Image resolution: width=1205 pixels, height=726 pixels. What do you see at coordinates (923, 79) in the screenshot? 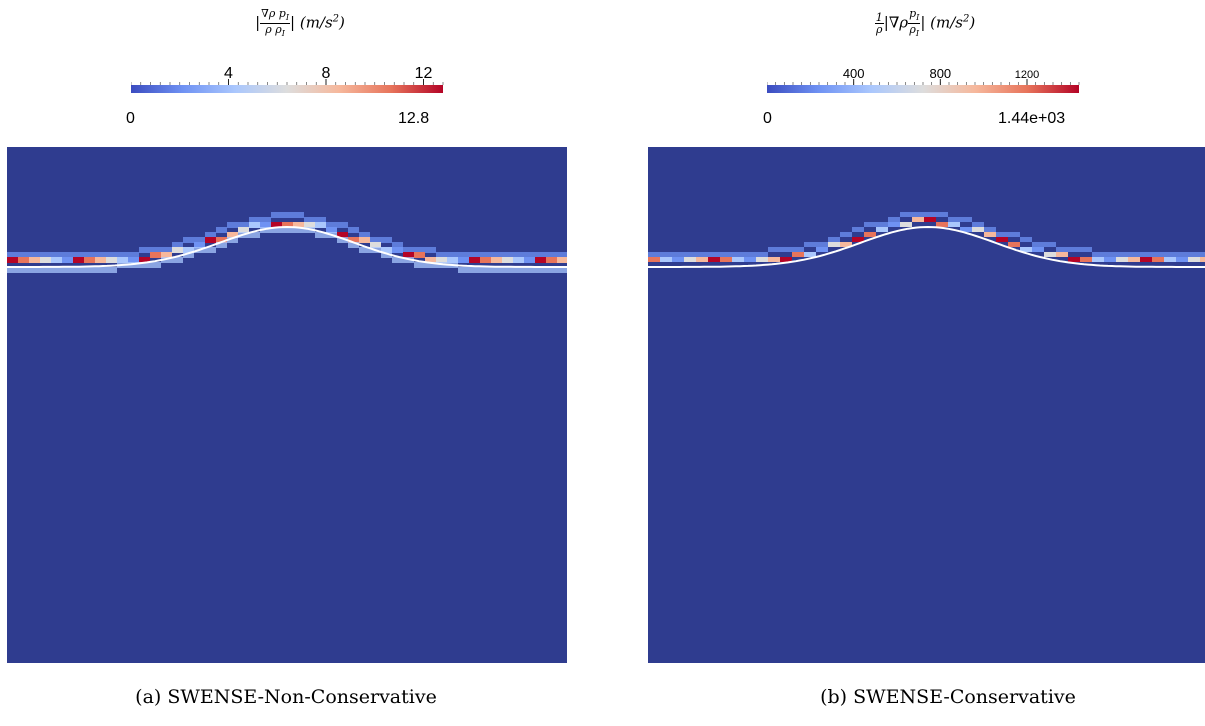
I see `colorbar-b-svg: 400 800 1200` at bounding box center [923, 79].